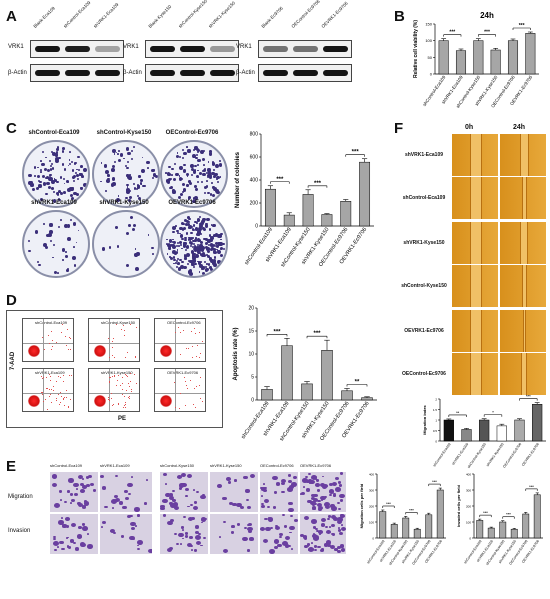 This screenshot has height=599, width=550. What do you see at coordinates (252, 401) in the screenshot?
I see `y-tick-label: 0` at bounding box center [252, 401].